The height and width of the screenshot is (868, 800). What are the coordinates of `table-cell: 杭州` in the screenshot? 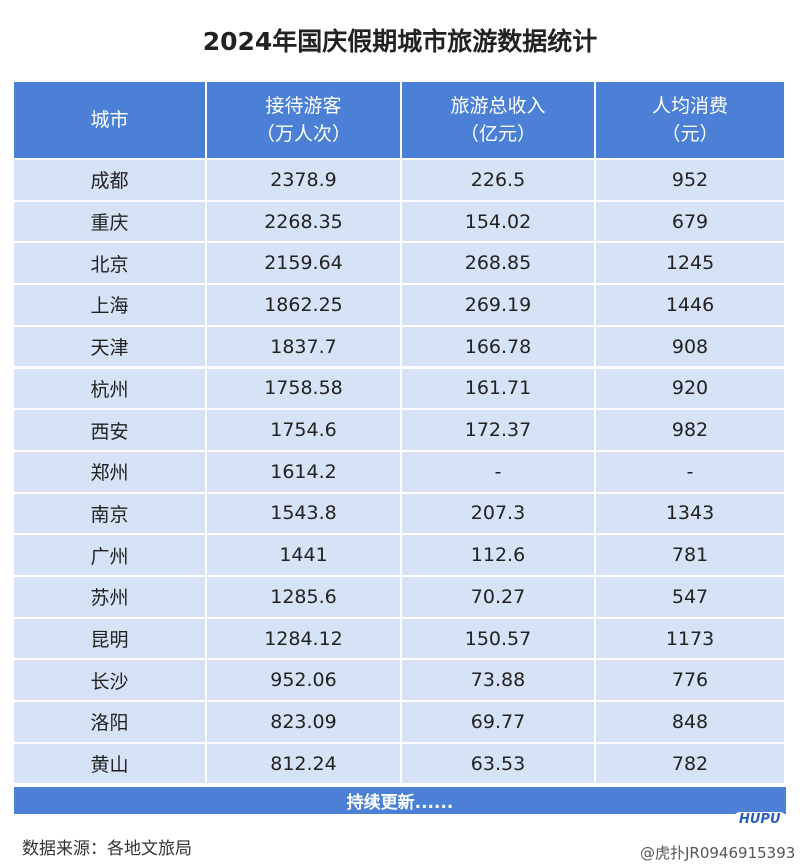 It's located at (109, 388).